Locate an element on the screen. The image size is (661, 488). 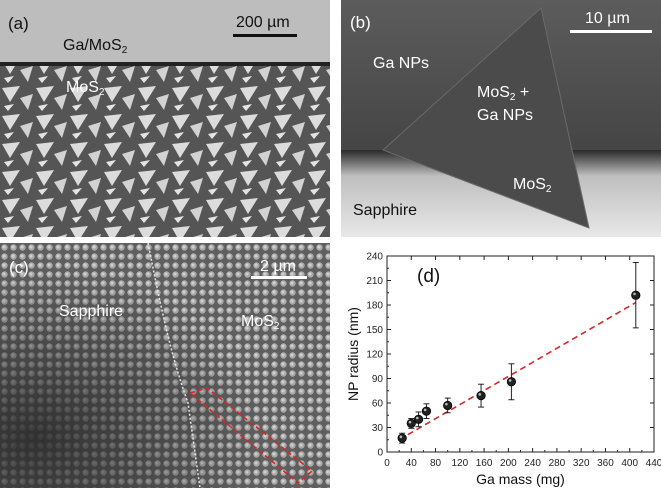
x-tick-label: 240 is located at coordinates (532, 463).